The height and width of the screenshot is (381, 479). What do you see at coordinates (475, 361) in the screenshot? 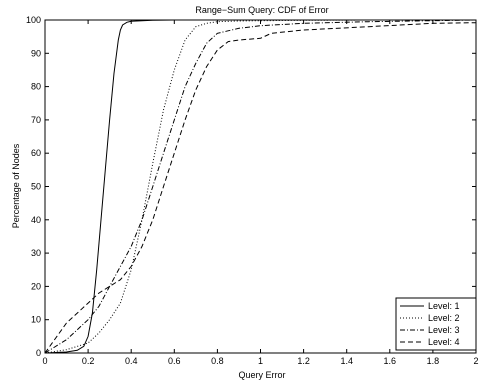
I see `x-tick-label: 2` at bounding box center [475, 361].